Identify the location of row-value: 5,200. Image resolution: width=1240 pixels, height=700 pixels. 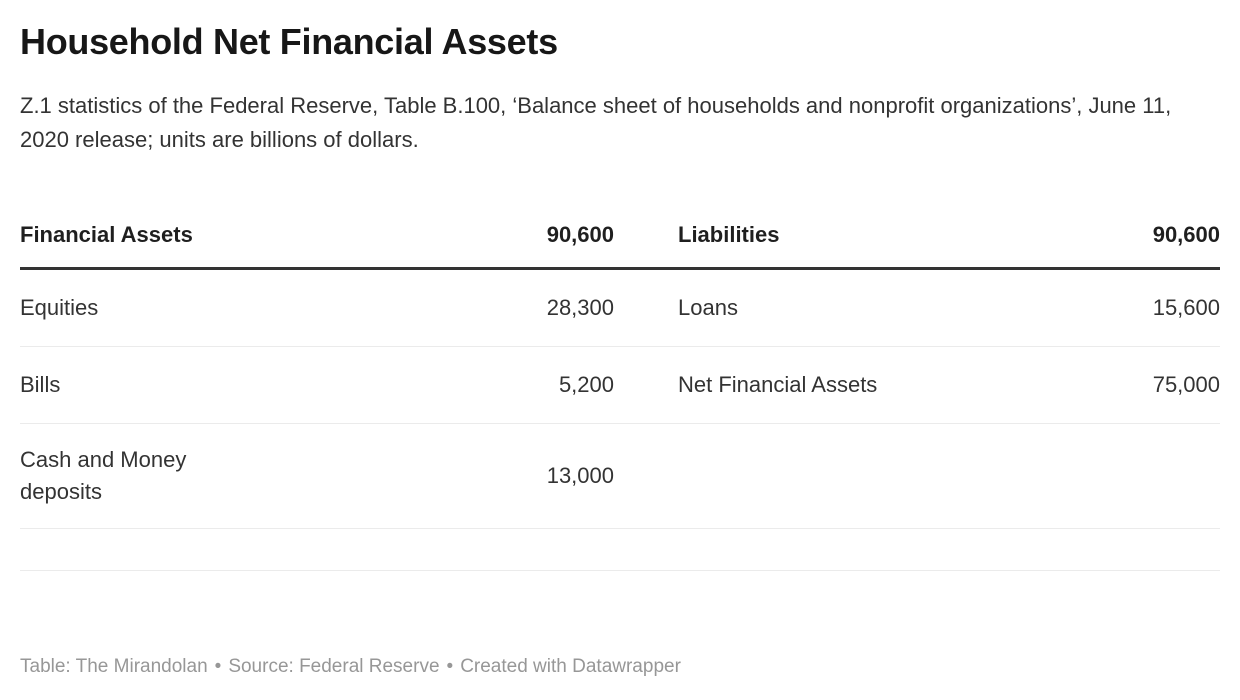
(586, 384).